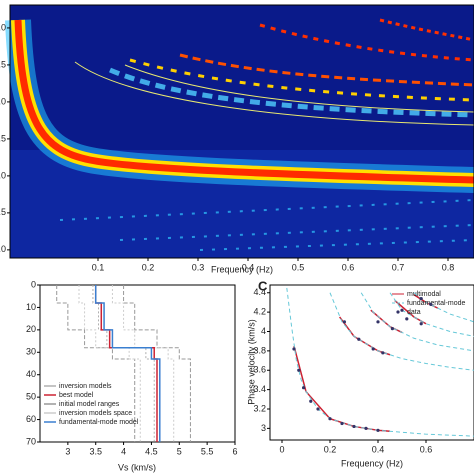 The height and width of the screenshot is (474, 474). I want to click on x-tick-label: 3, so click(67, 451).